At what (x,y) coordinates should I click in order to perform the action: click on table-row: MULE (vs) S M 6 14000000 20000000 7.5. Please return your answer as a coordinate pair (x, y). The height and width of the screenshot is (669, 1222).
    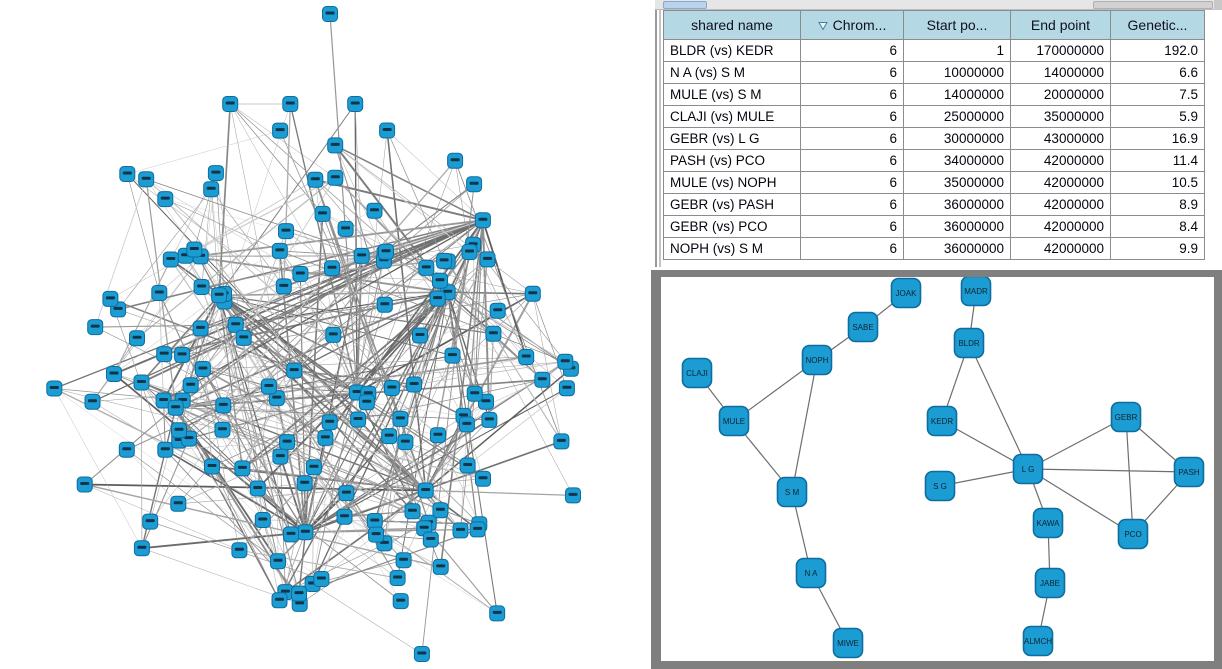
    Looking at the image, I should click on (934, 94).